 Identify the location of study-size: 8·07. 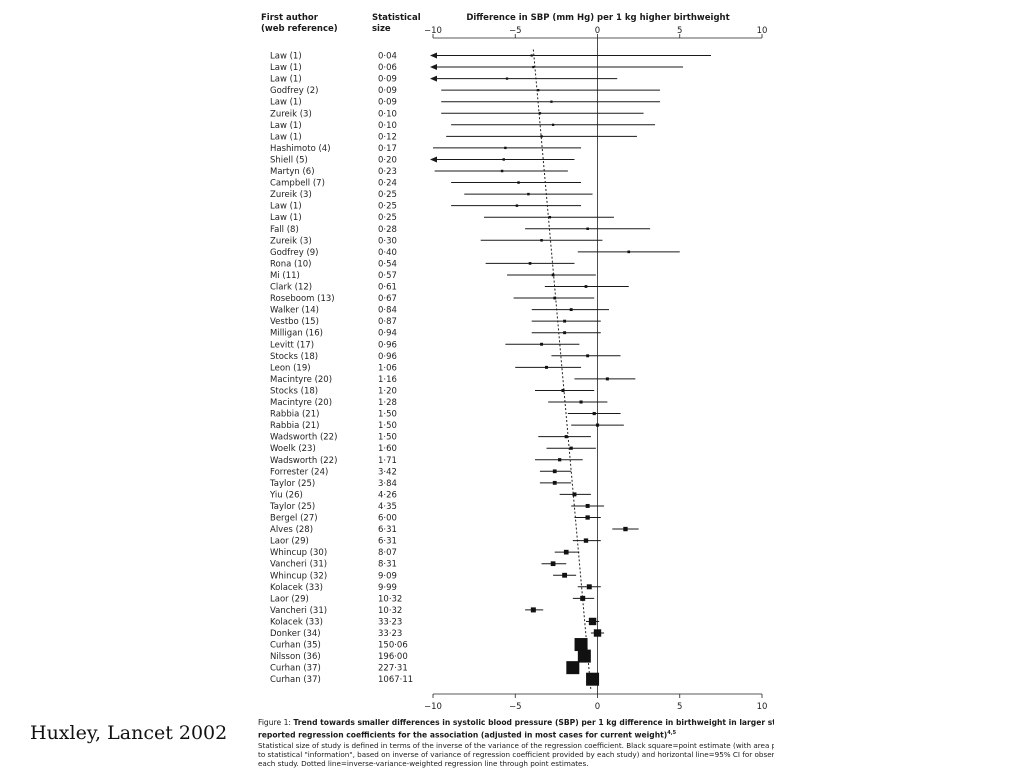
(387, 553).